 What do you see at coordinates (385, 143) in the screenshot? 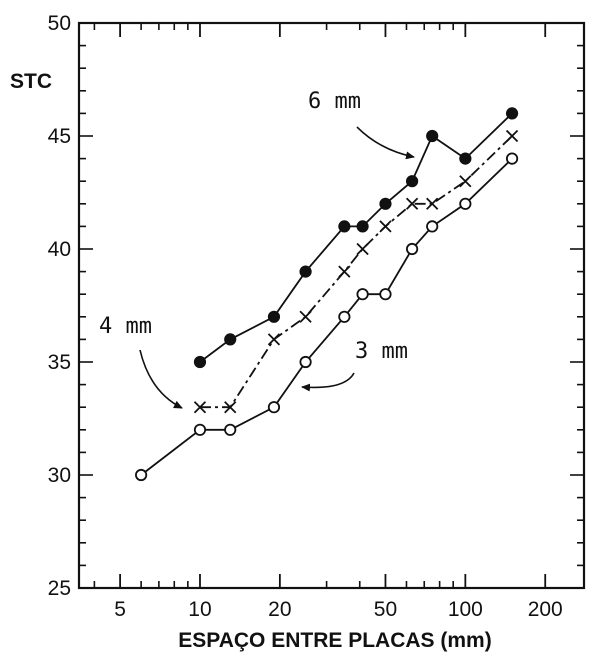
I see `pointer-arrow-6-mm` at bounding box center [385, 143].